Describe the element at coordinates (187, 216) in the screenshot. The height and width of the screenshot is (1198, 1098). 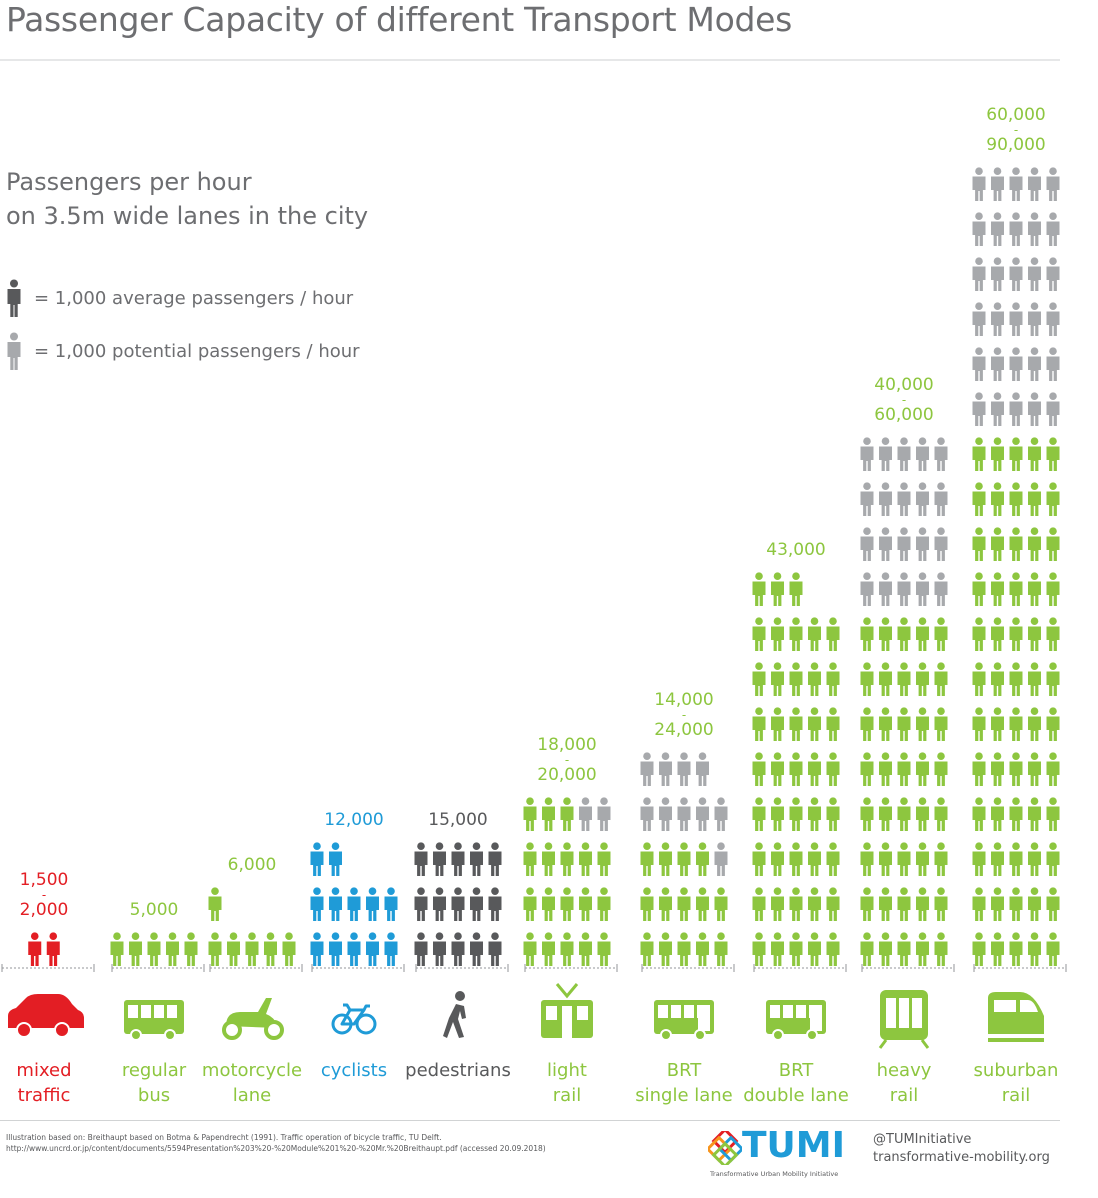
I see `subtitle-line-2: on 3.5m wide lanes in the city` at that location.